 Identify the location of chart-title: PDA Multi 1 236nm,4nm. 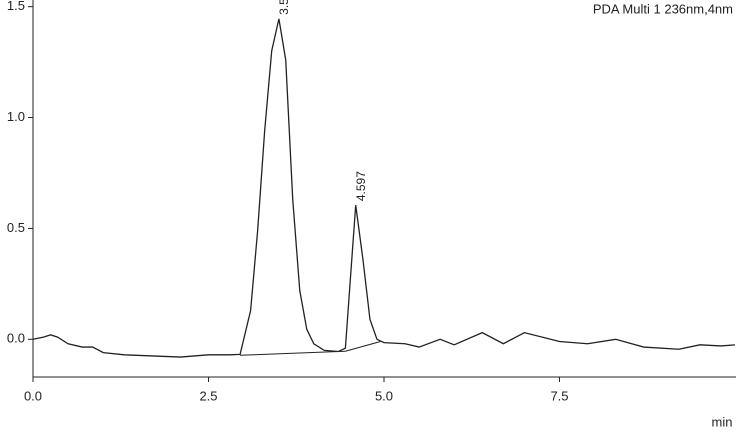
(663, 8).